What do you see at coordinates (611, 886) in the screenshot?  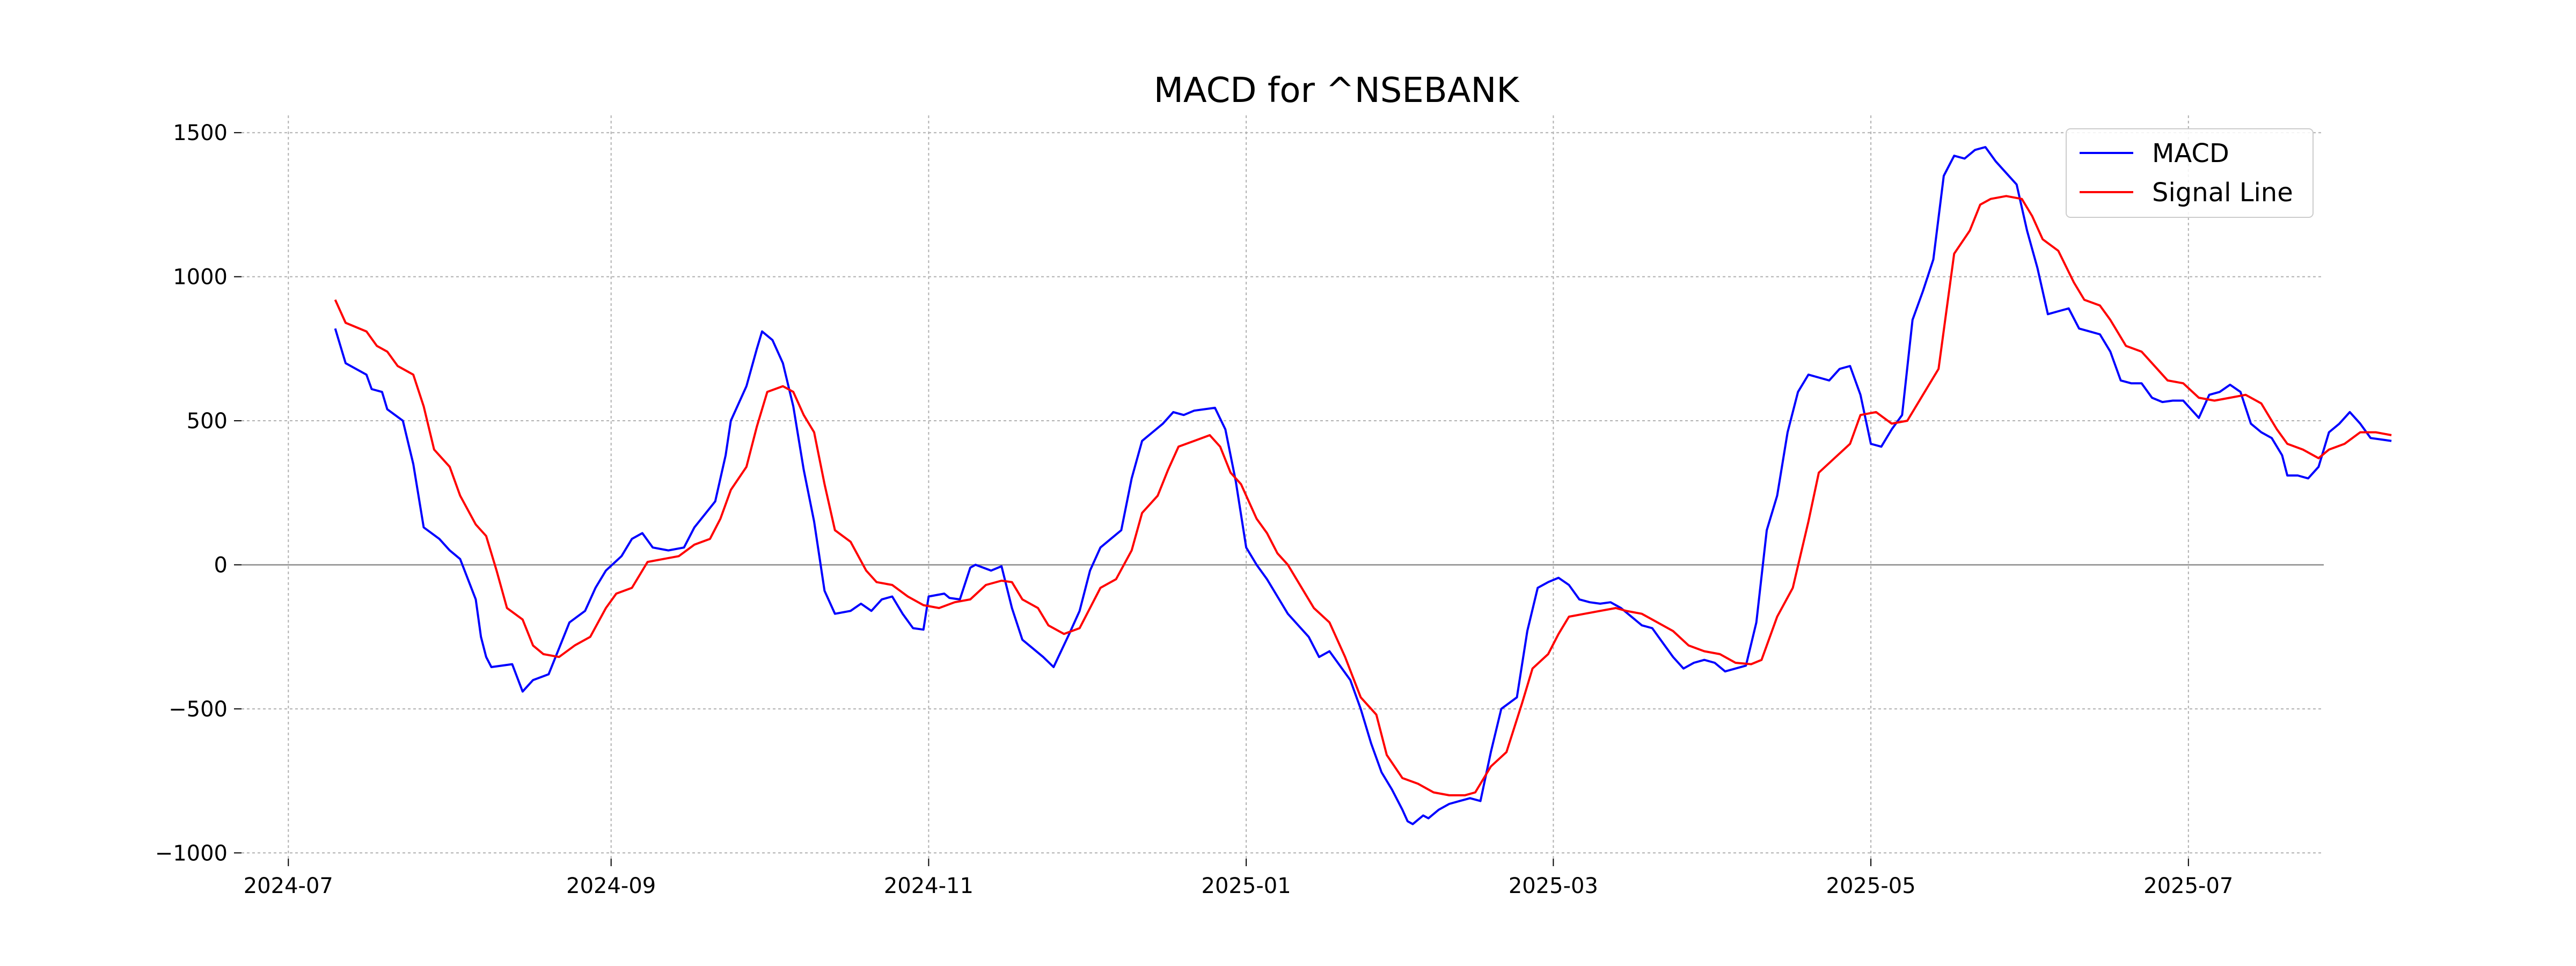 I see `x-tick-label: 2024-09` at bounding box center [611, 886].